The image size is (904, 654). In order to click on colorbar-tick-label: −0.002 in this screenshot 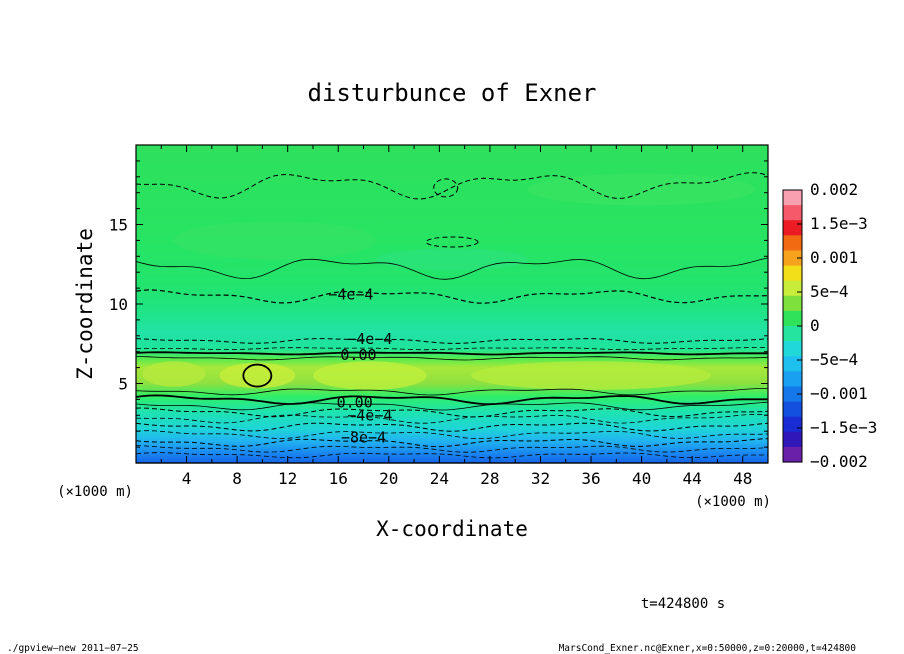, I will do `click(839, 461)`.